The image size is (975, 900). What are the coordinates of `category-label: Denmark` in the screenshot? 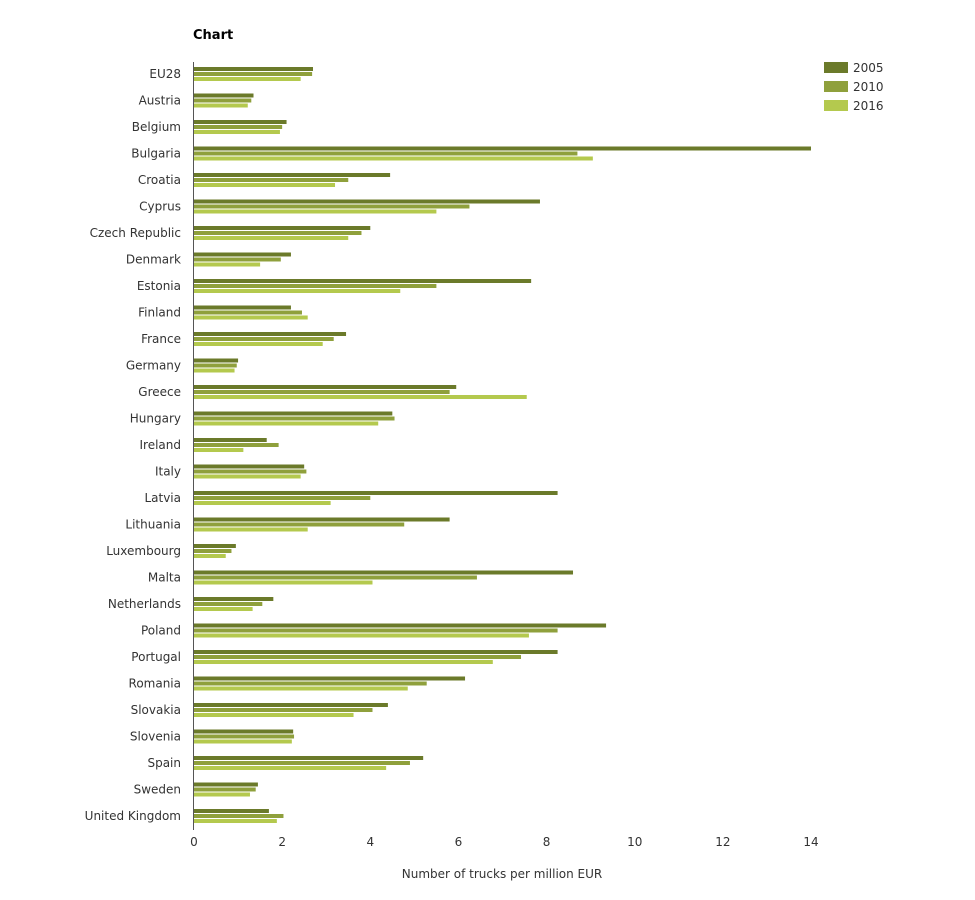 It's located at (153, 260).